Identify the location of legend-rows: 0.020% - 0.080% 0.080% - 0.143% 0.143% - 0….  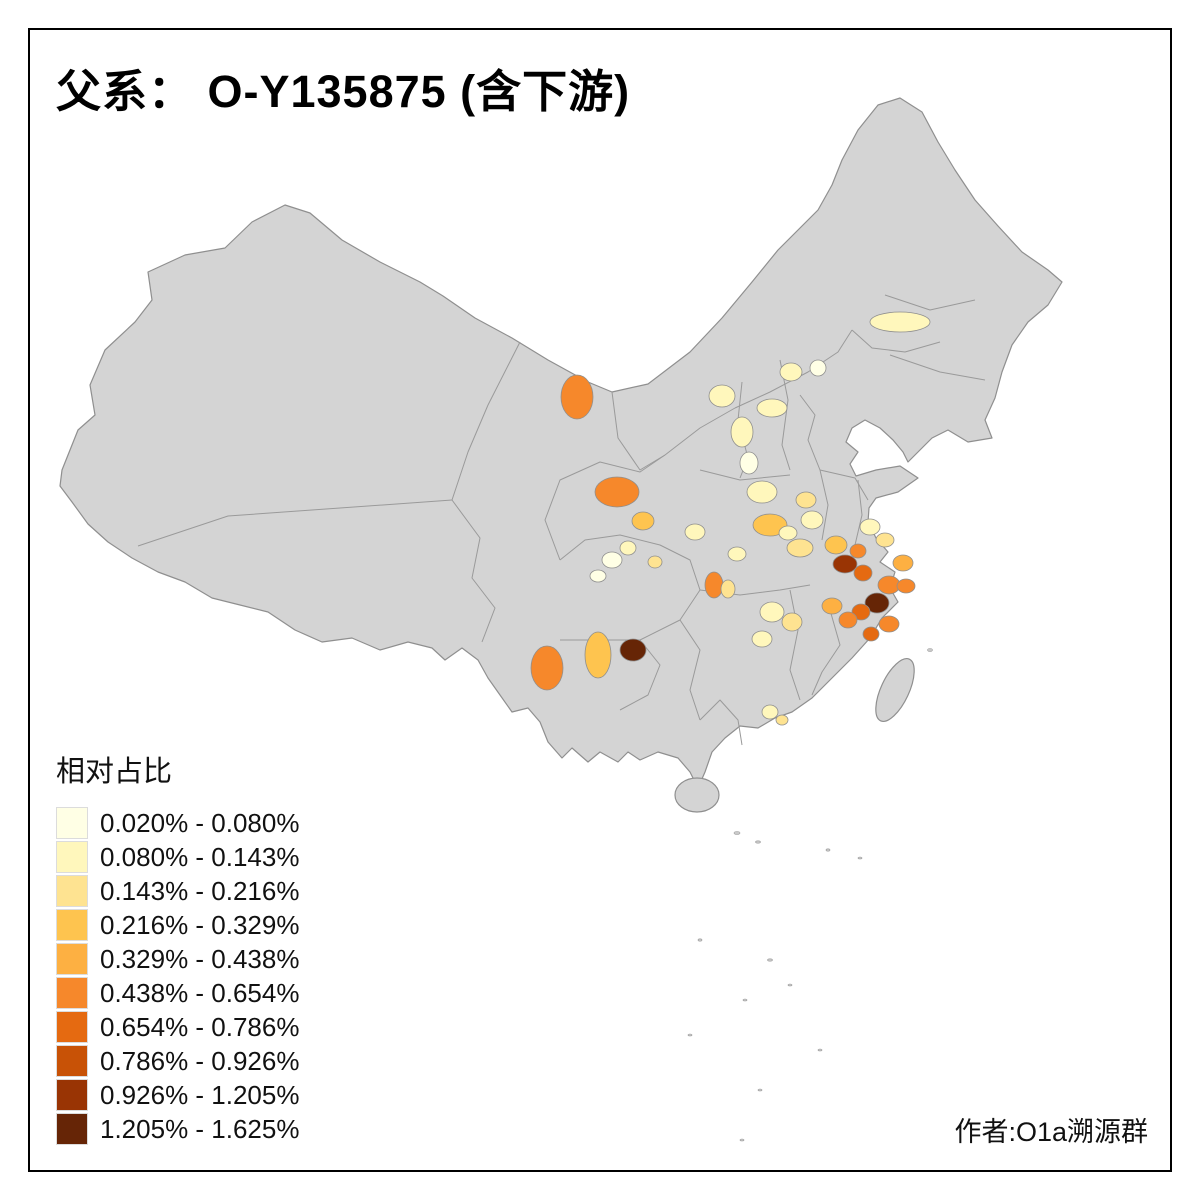
(221, 976).